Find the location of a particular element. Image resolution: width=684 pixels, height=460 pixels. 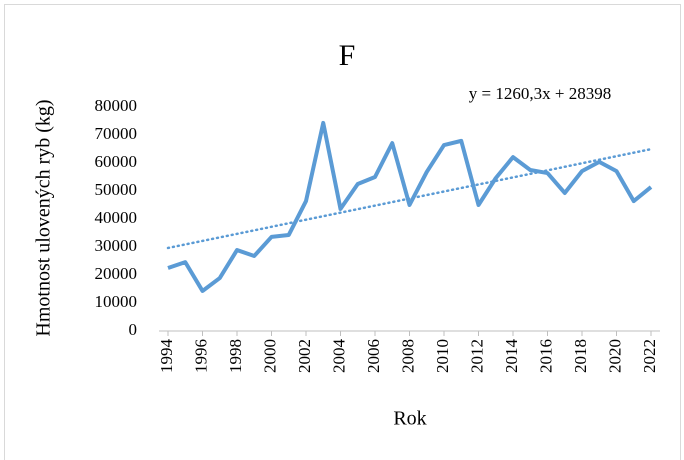

x-tick-label: 2022 is located at coordinates (649, 356).